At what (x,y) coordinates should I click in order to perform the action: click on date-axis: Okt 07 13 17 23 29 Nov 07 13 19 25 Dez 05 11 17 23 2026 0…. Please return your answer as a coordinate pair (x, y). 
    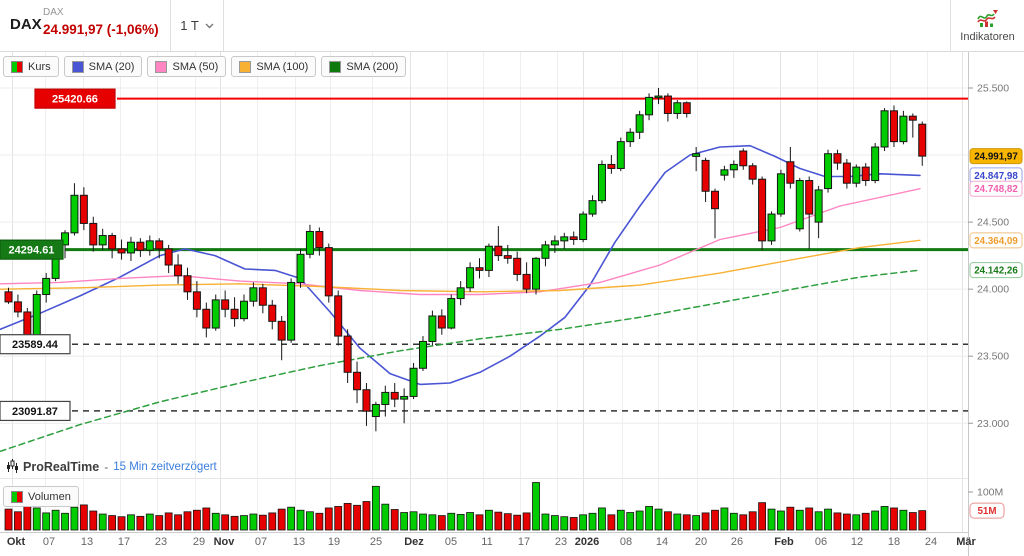
    Looking at the image, I should click on (492, 542).